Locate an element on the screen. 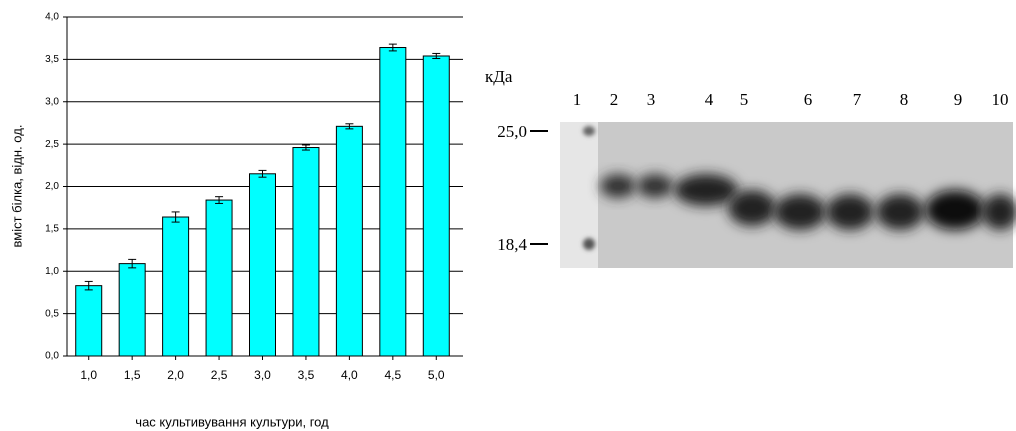 The image size is (1016, 431). y-tick-label: 0,0 is located at coordinates (52, 356).